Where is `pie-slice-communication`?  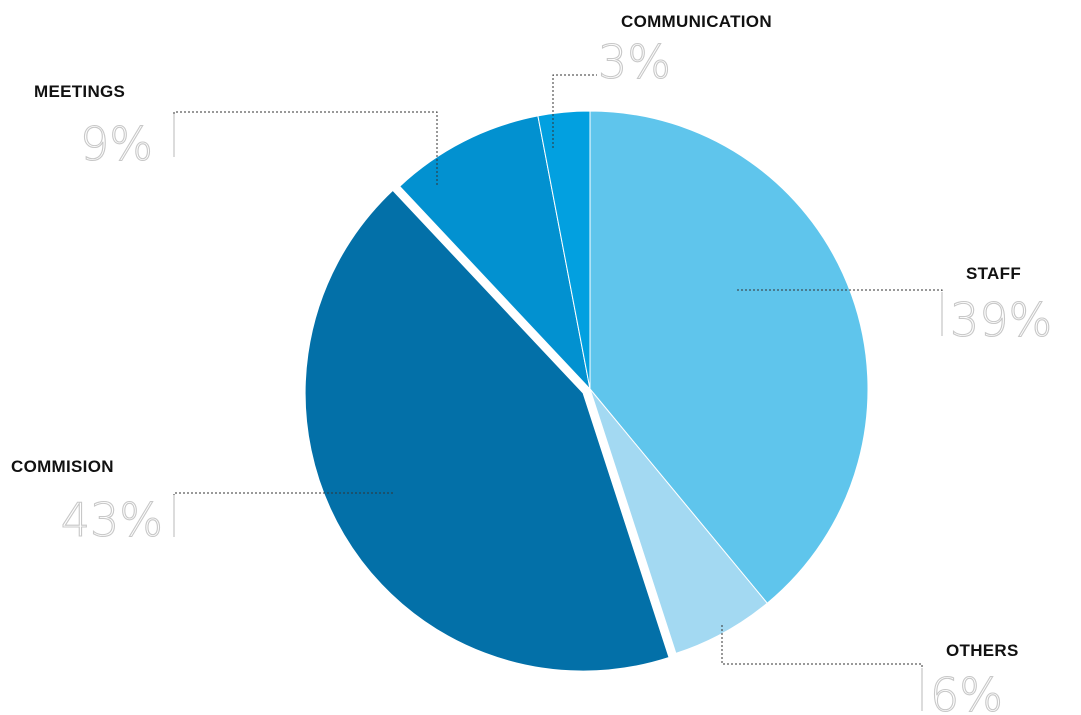 pie-slice-communication is located at coordinates (564, 250).